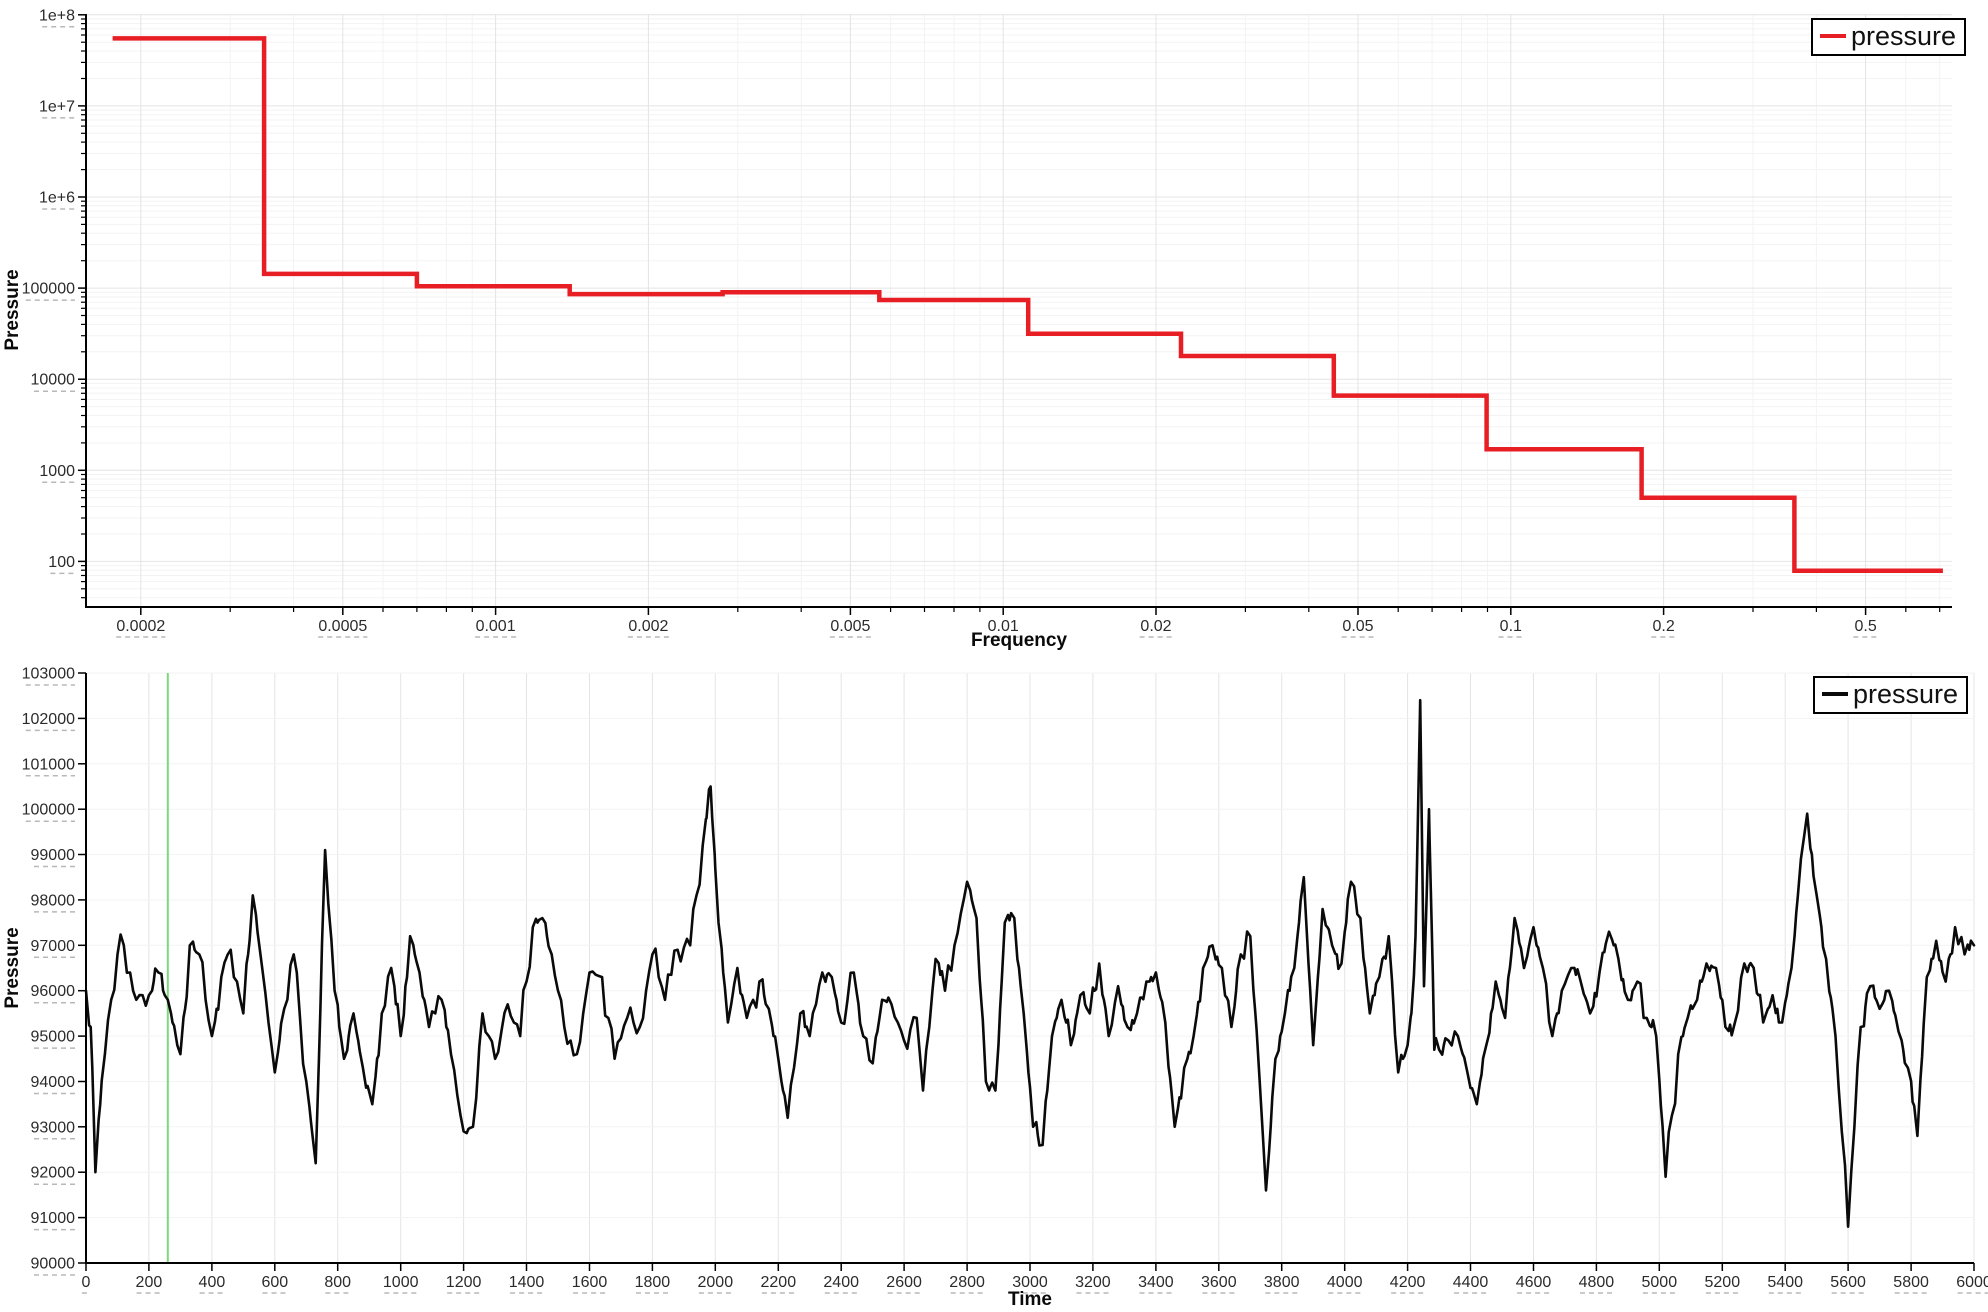 Image resolution: width=1988 pixels, height=1312 pixels. I want to click on tick-label: 5600, so click(1848, 1282).